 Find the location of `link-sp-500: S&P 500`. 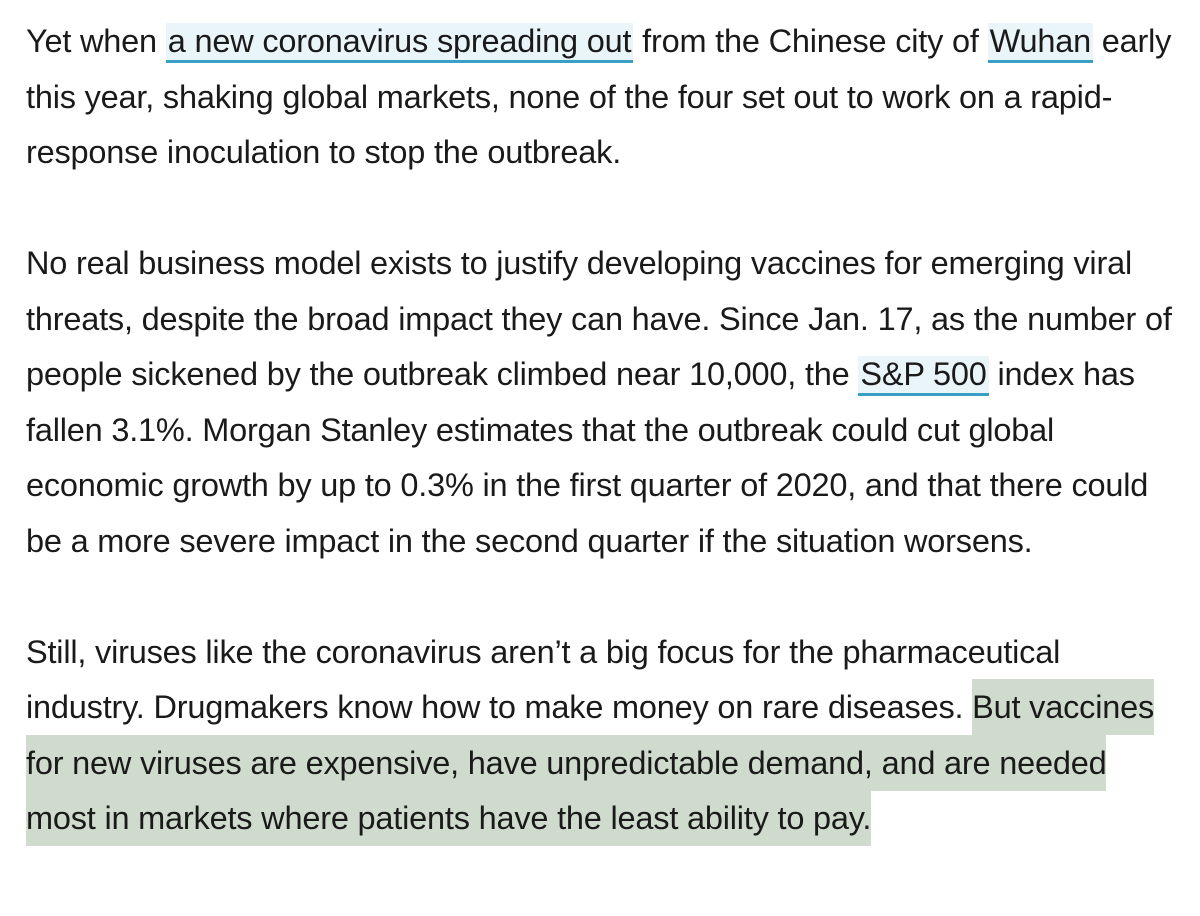

link-sp-500: S&P 500 is located at coordinates (923, 376).